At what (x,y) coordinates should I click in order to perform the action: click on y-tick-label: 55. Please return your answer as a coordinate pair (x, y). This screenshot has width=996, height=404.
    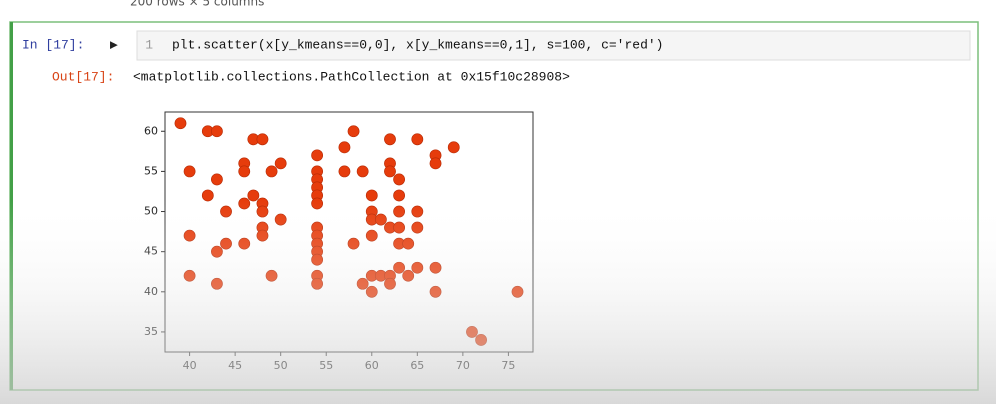
    Looking at the image, I should click on (151, 170).